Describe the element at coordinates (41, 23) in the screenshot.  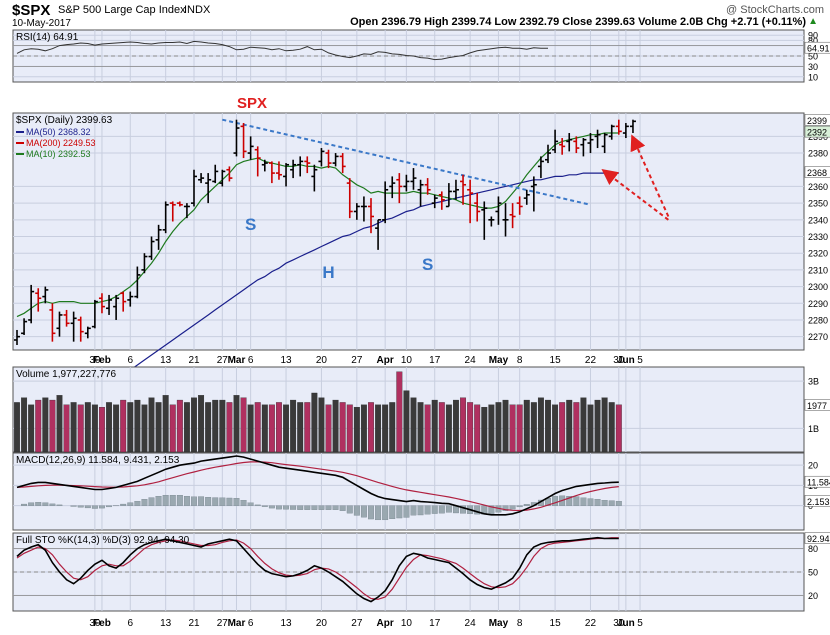
I see `chart-date: 10-May-2017` at that location.